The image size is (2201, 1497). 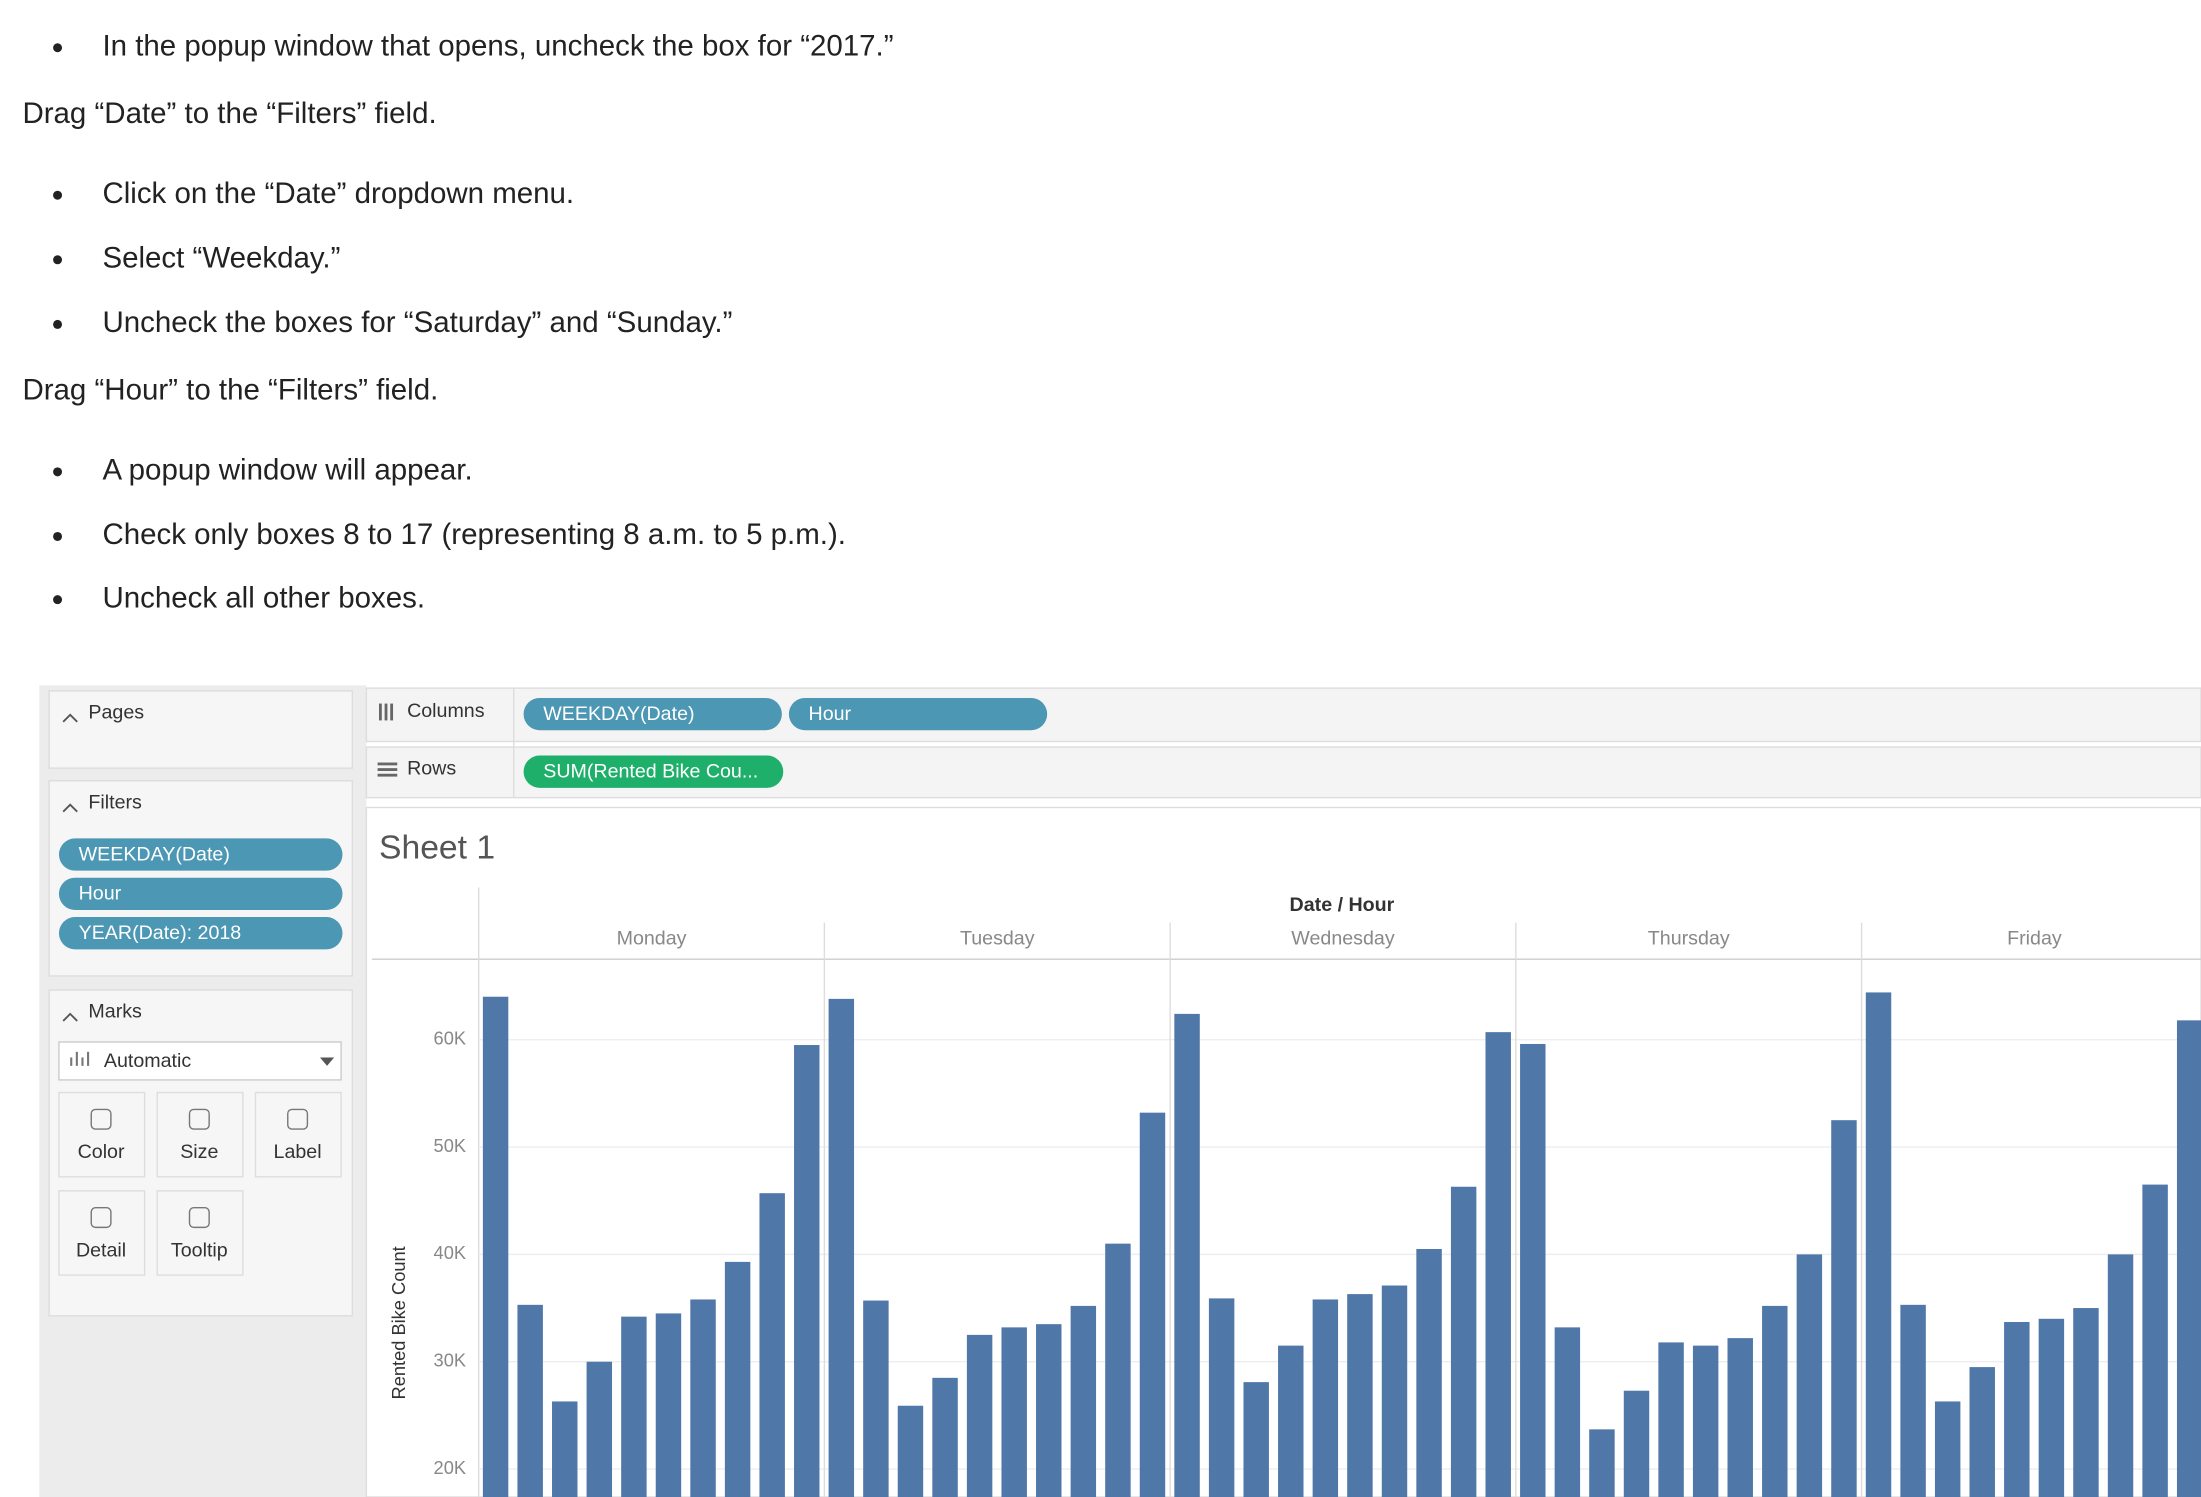 What do you see at coordinates (200, 1061) in the screenshot?
I see `mark-type-dropdown` at bounding box center [200, 1061].